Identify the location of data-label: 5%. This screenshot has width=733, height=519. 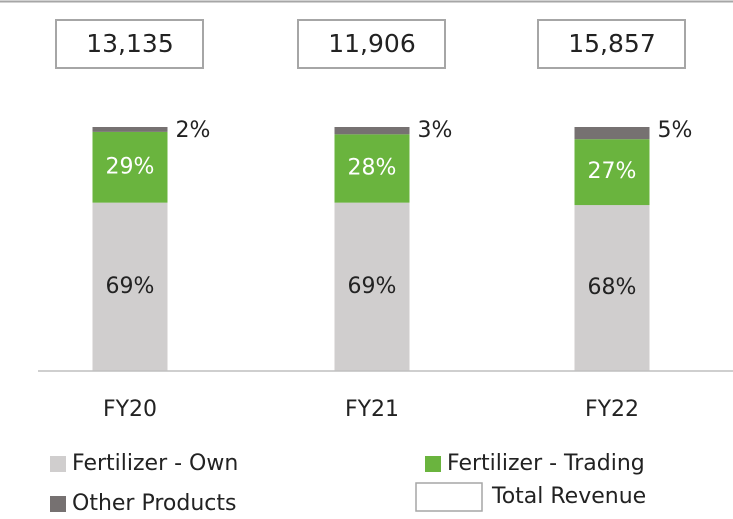
(675, 130).